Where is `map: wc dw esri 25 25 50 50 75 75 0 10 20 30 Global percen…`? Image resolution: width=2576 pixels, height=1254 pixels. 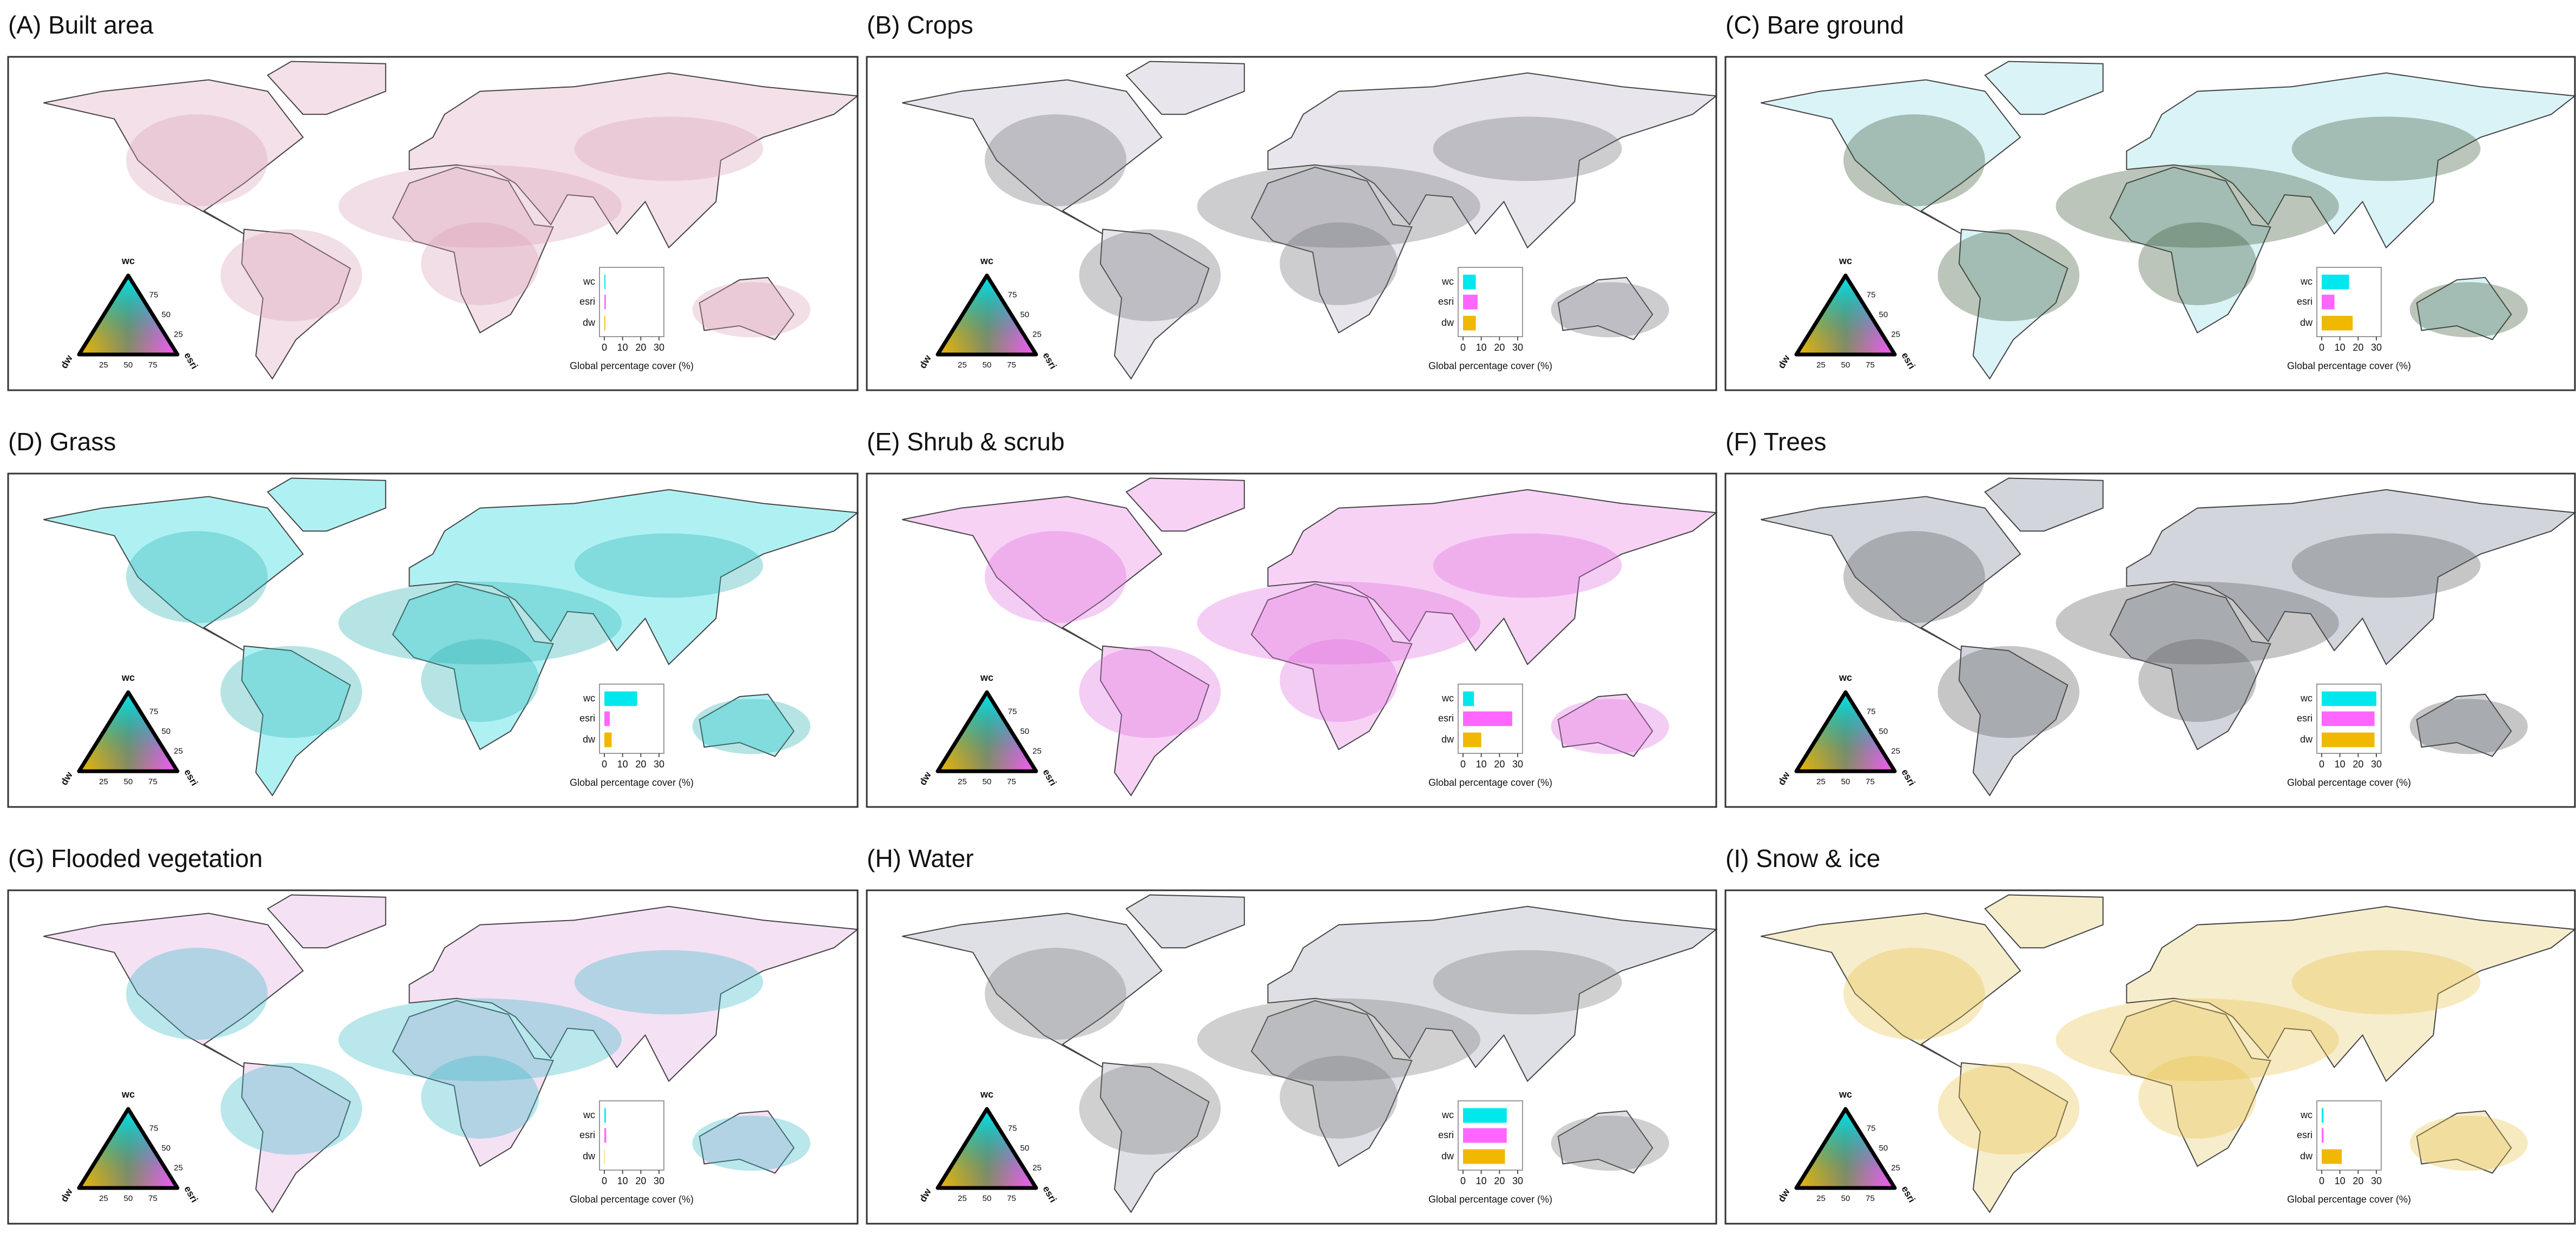 map: wc dw esri 25 25 50 50 75 75 0 10 20 30 Global percen… is located at coordinates (1292, 640).